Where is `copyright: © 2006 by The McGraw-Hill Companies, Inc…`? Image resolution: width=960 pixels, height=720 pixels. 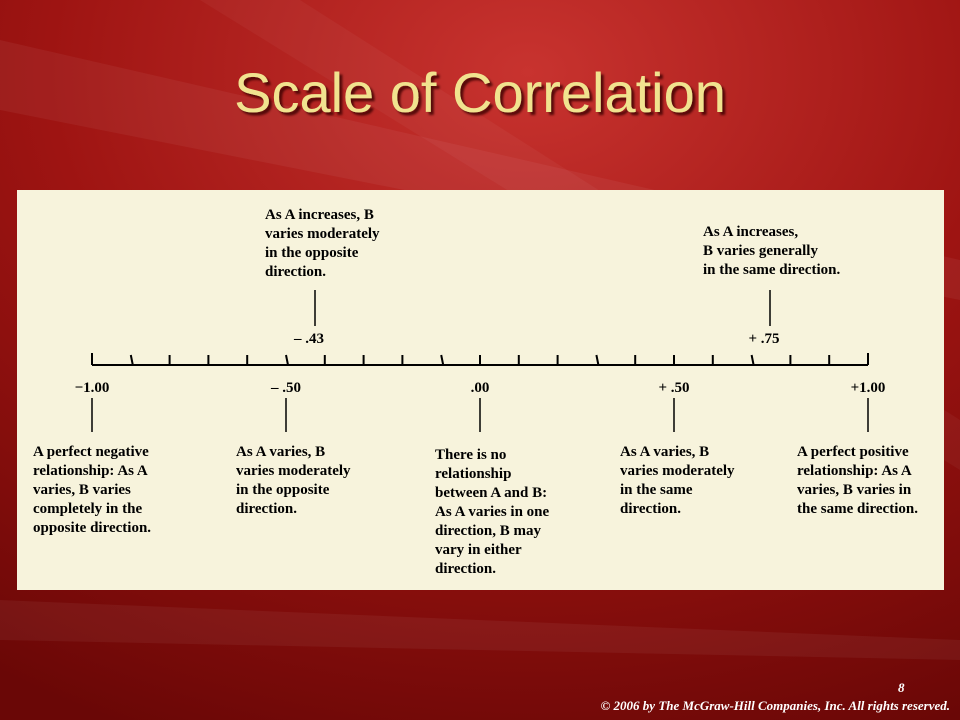 copyright: © 2006 by The McGraw-Hill Companies, Inc… is located at coordinates (775, 705).